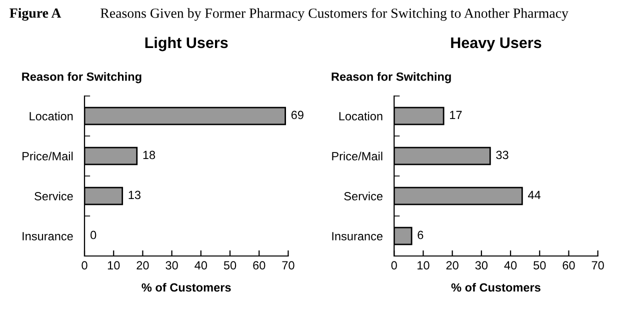  What do you see at coordinates (297, 115) in the screenshot?
I see `data-label: 69` at bounding box center [297, 115].